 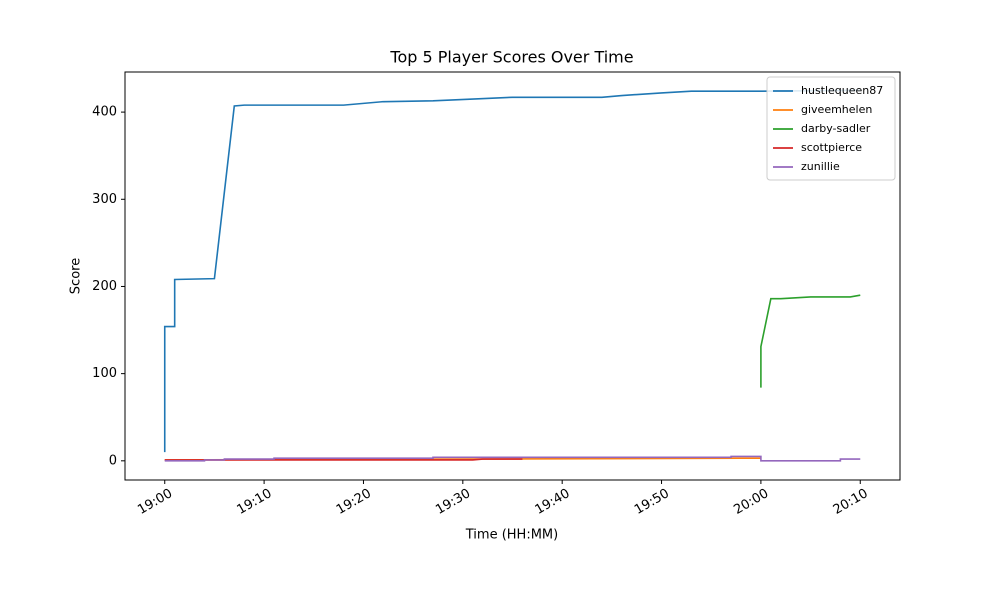 I want to click on x-axis-label: Time (HH:MM), so click(x=511, y=535).